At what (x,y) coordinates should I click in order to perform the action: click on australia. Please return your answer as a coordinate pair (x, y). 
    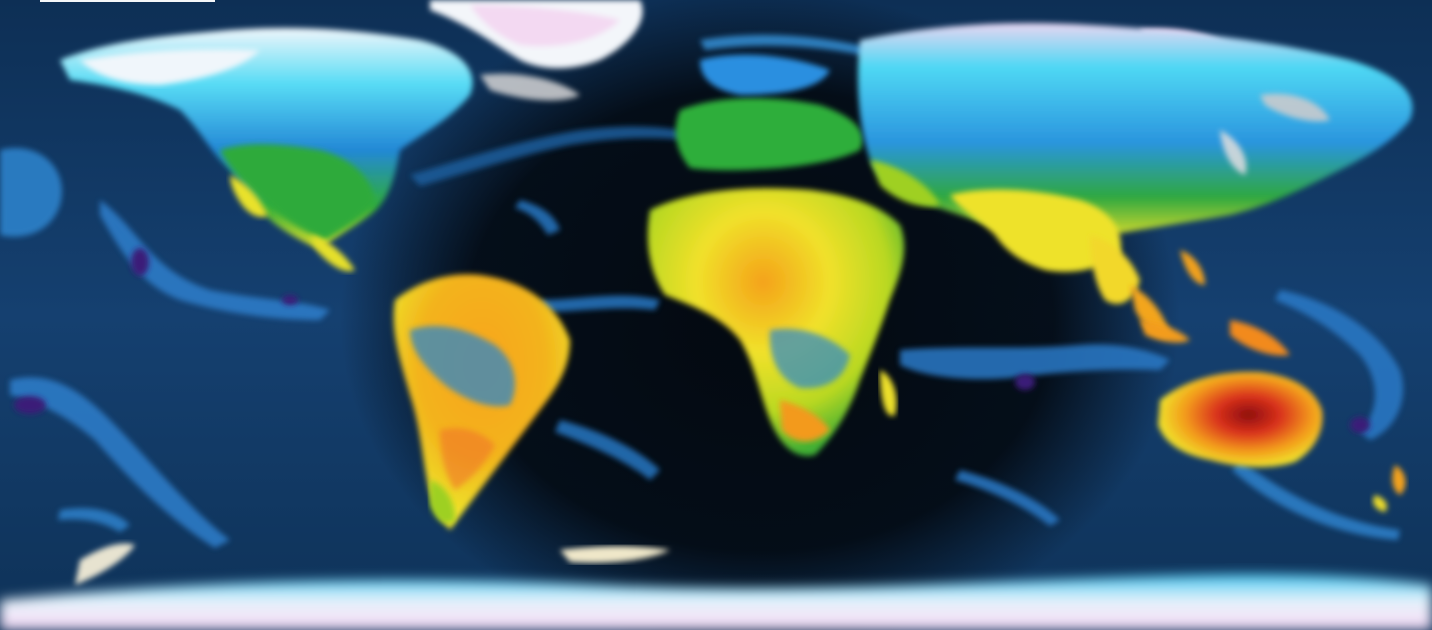
    Looking at the image, I should click on (1240, 419).